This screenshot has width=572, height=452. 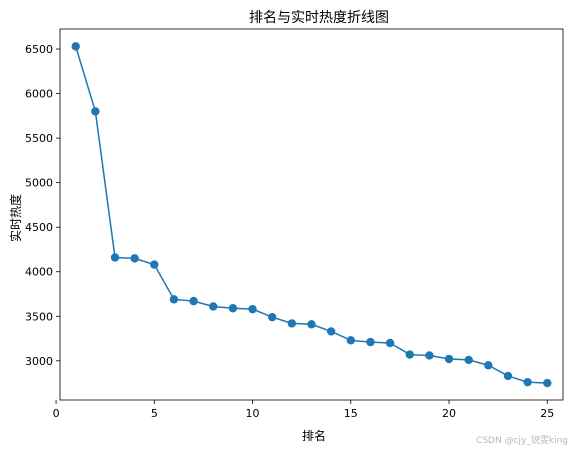 What do you see at coordinates (351, 413) in the screenshot?
I see `x-tick-label: 15` at bounding box center [351, 413].